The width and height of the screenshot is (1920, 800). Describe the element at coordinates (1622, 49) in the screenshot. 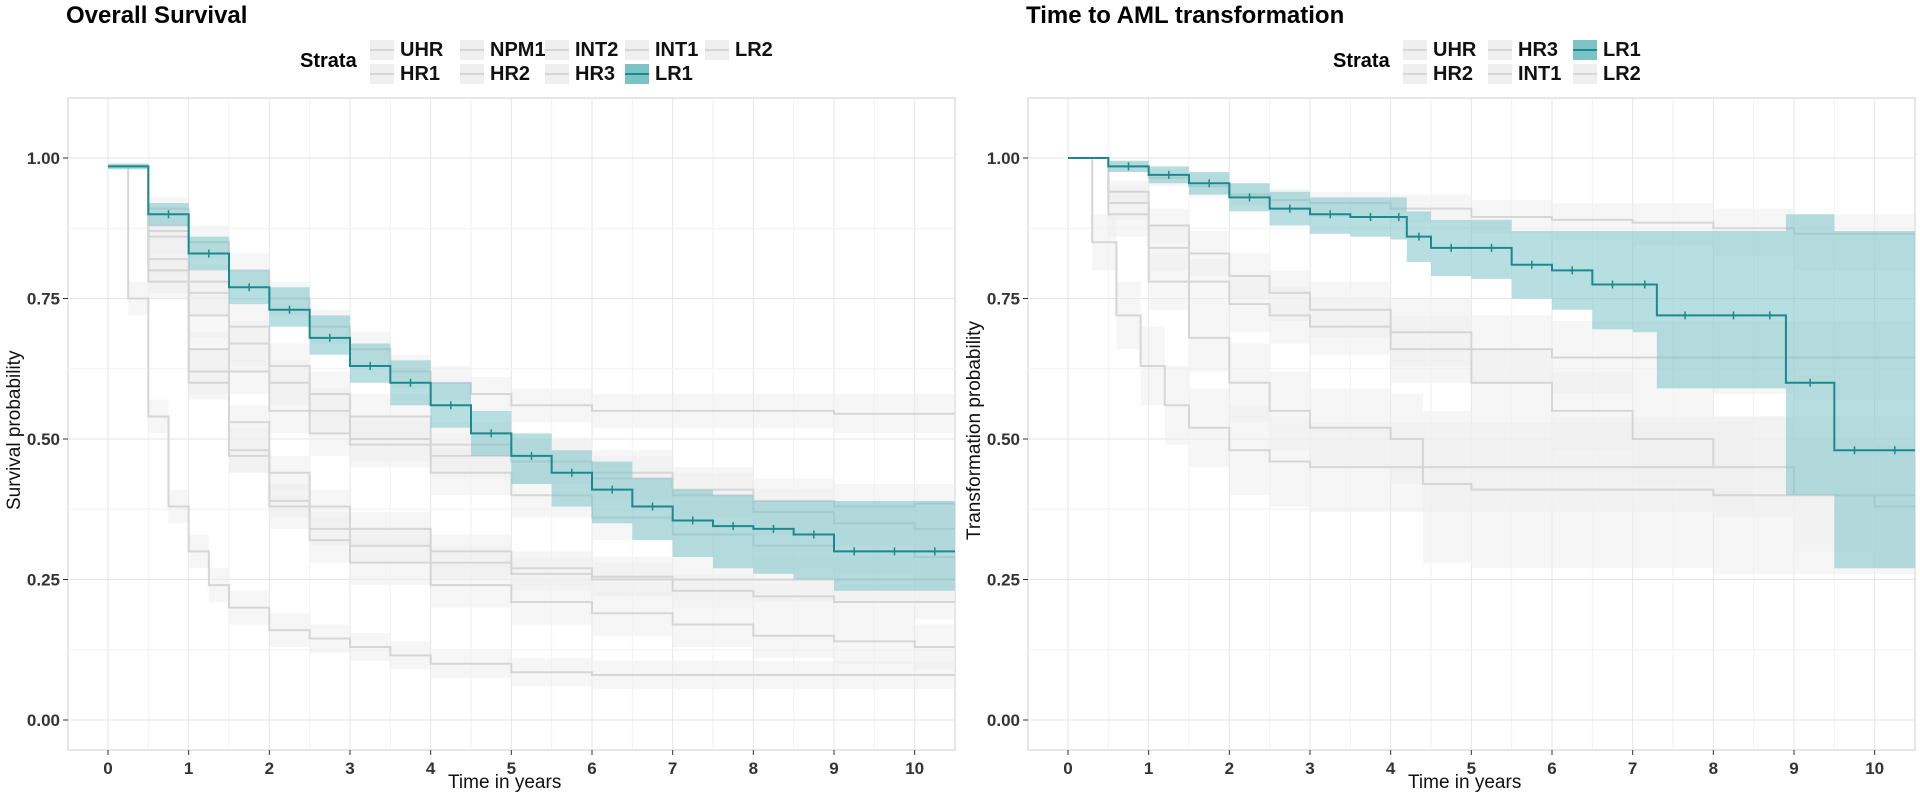

I see `legend-label: LR1` at that location.